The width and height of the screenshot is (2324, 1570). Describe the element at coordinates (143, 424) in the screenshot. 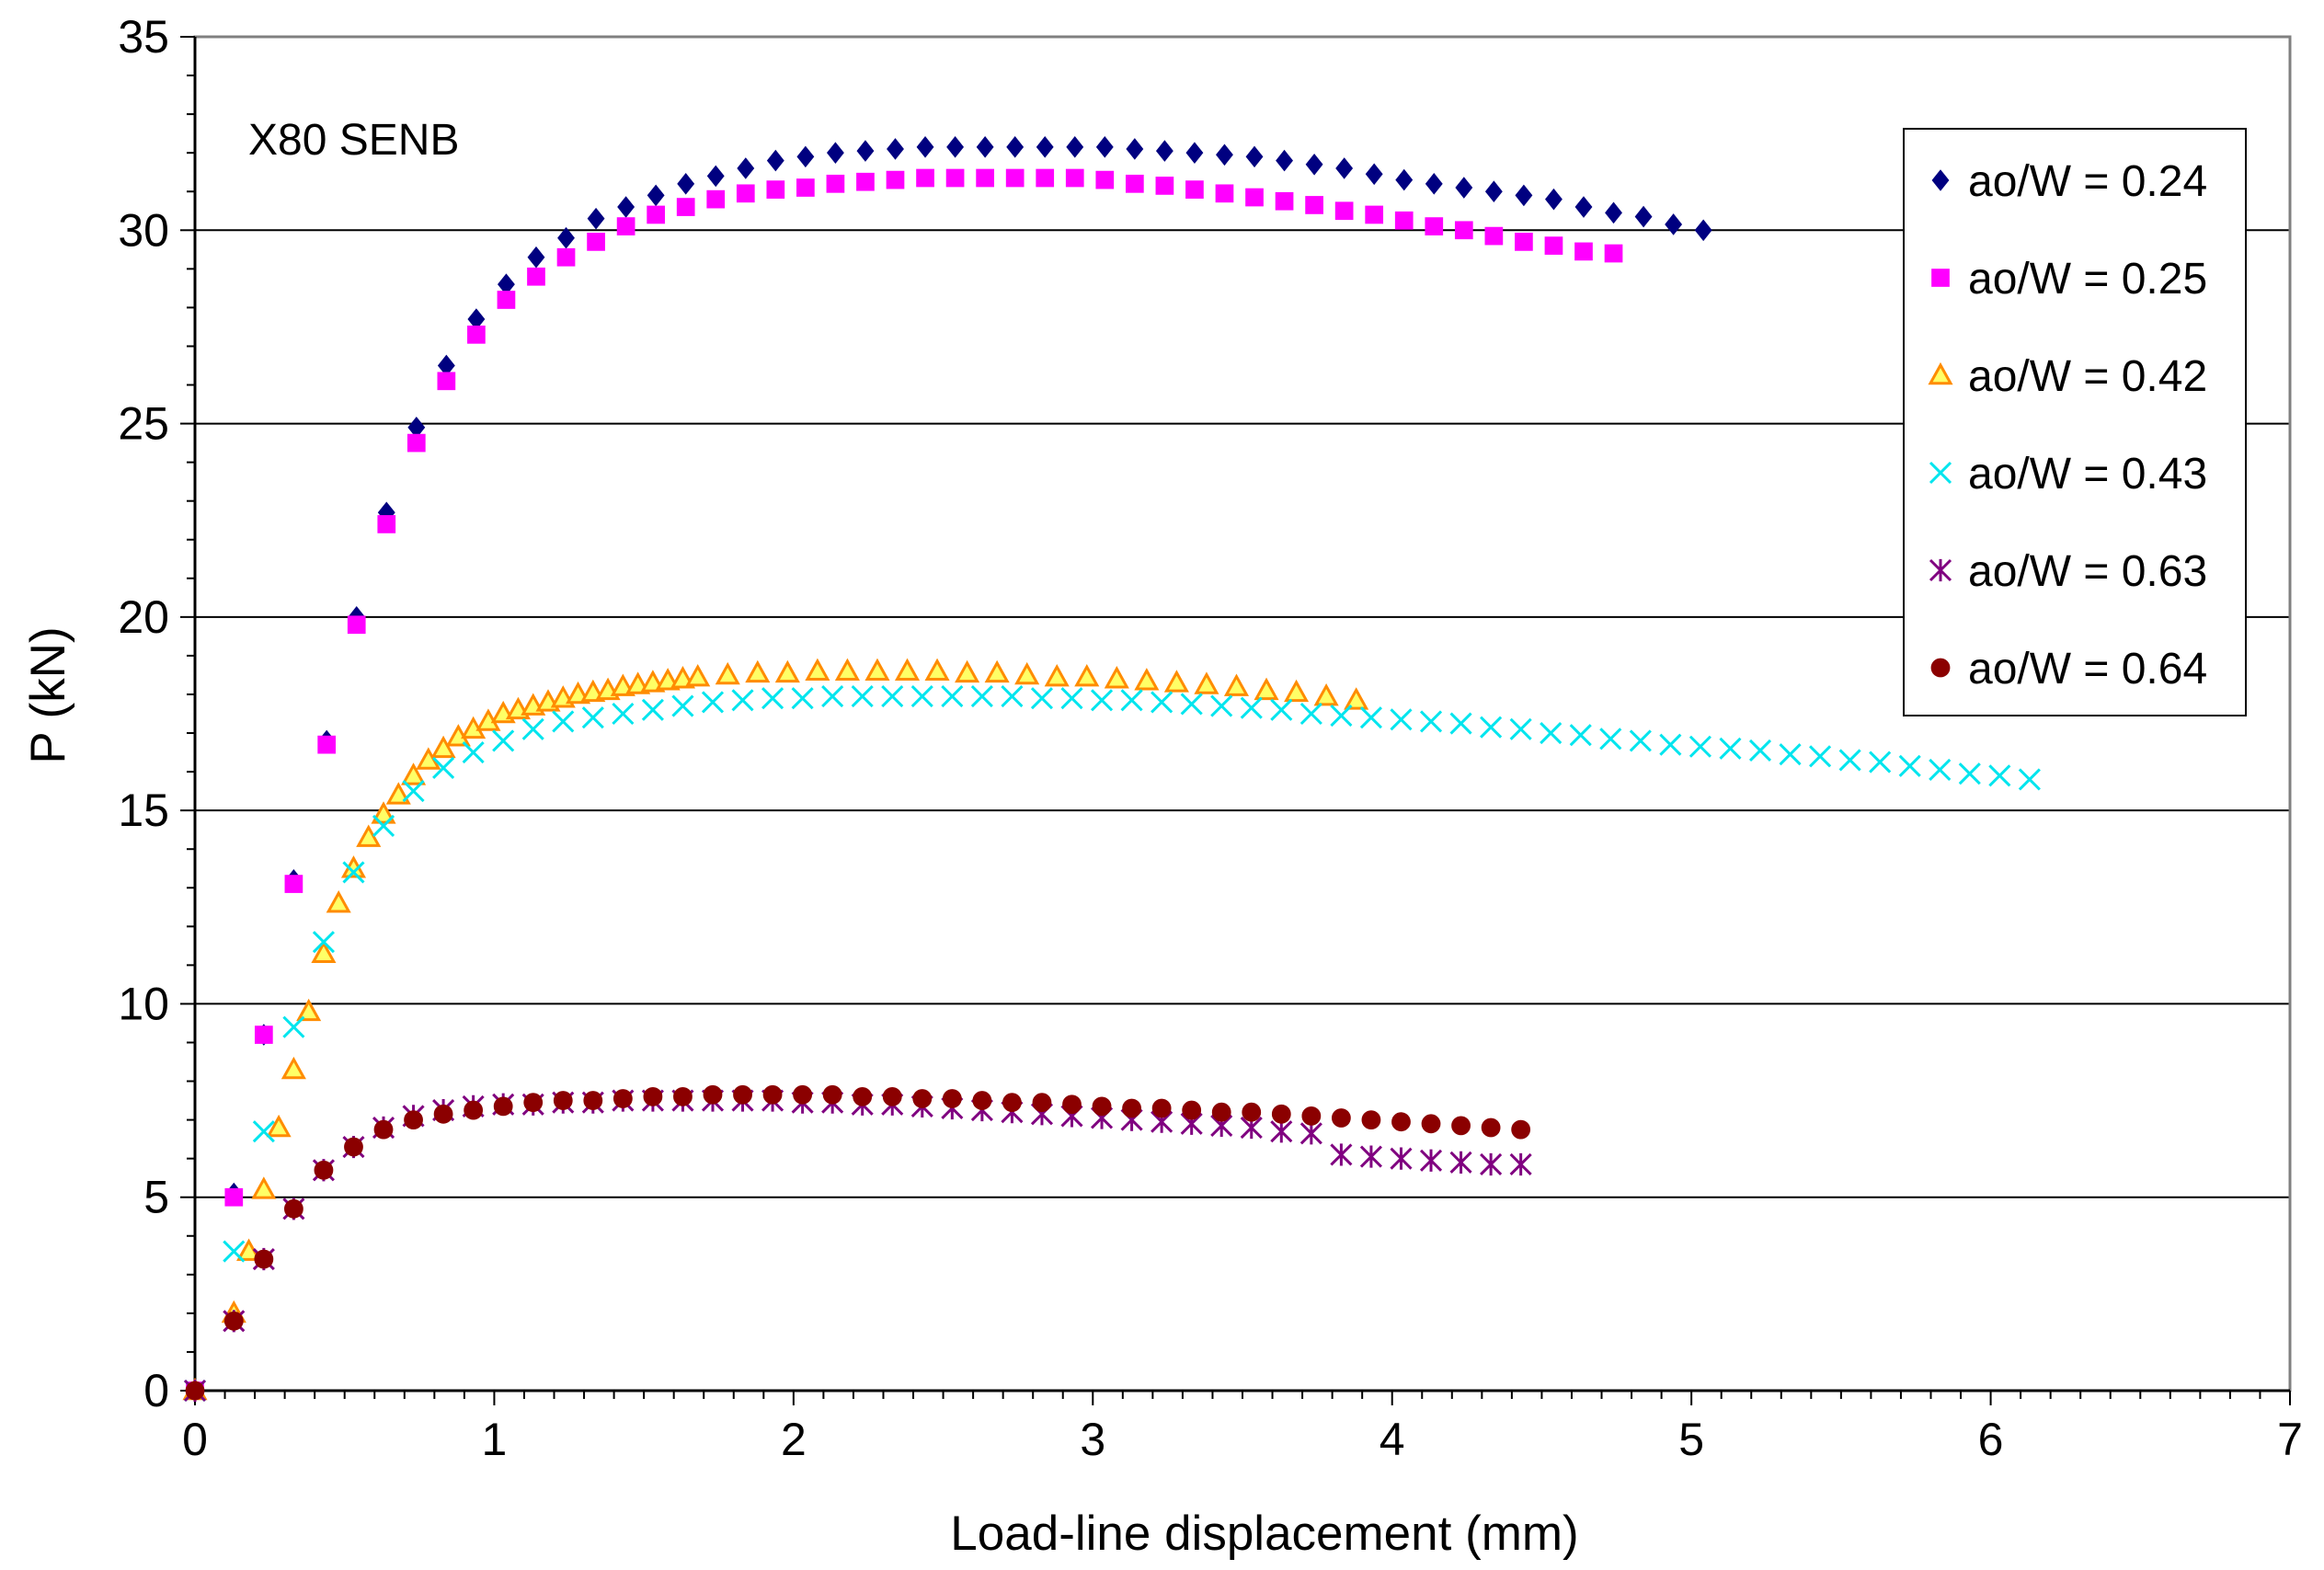

I see `y-tick-label: 25` at that location.